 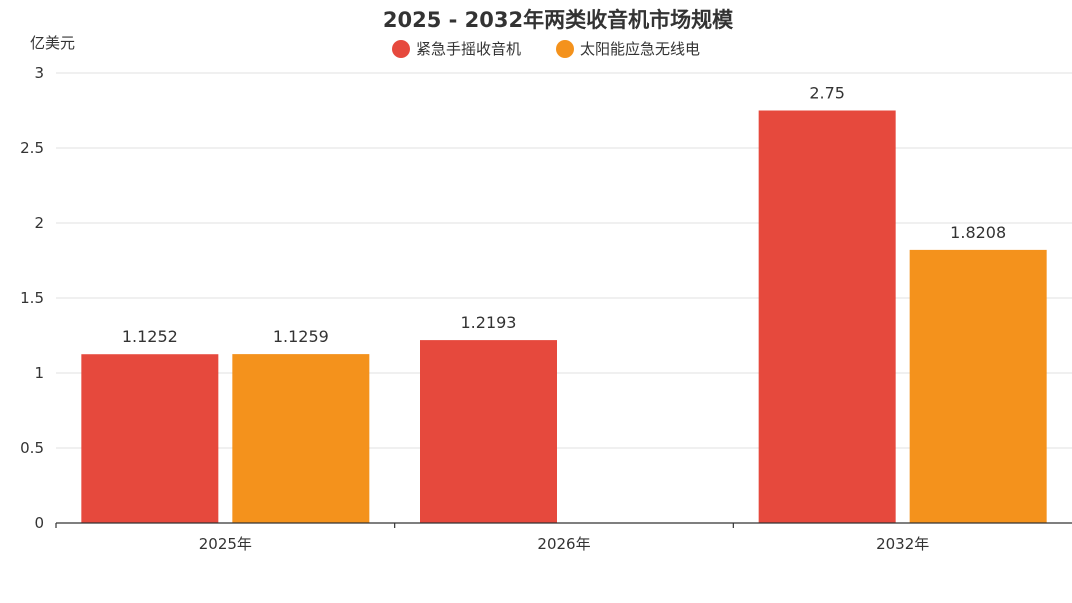 I want to click on y-axis-unit-label: 亿美元, so click(x=52, y=43).